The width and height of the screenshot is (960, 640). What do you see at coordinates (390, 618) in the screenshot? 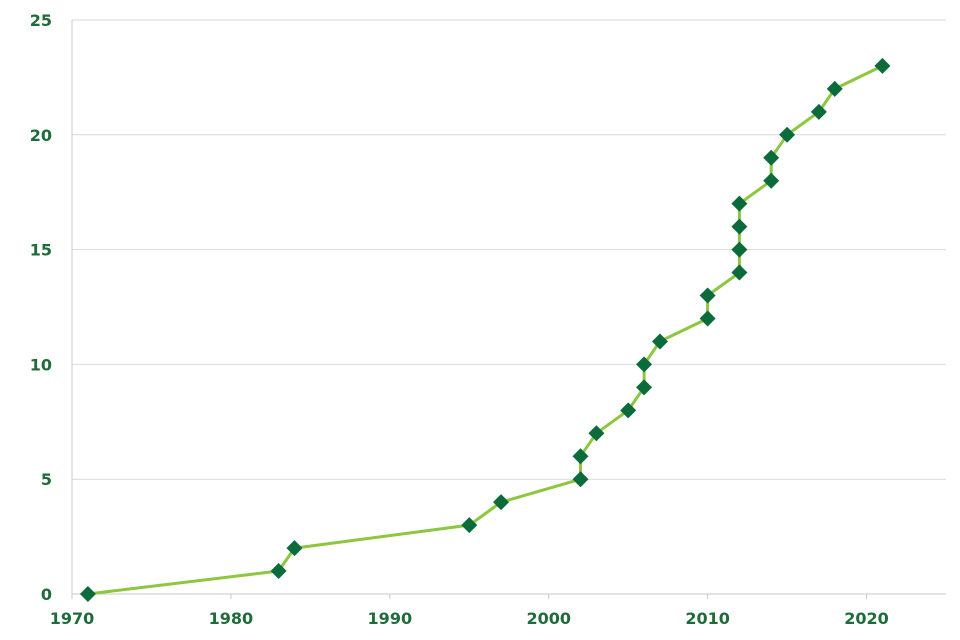
I see `x-tick-label: 1990` at bounding box center [390, 618].